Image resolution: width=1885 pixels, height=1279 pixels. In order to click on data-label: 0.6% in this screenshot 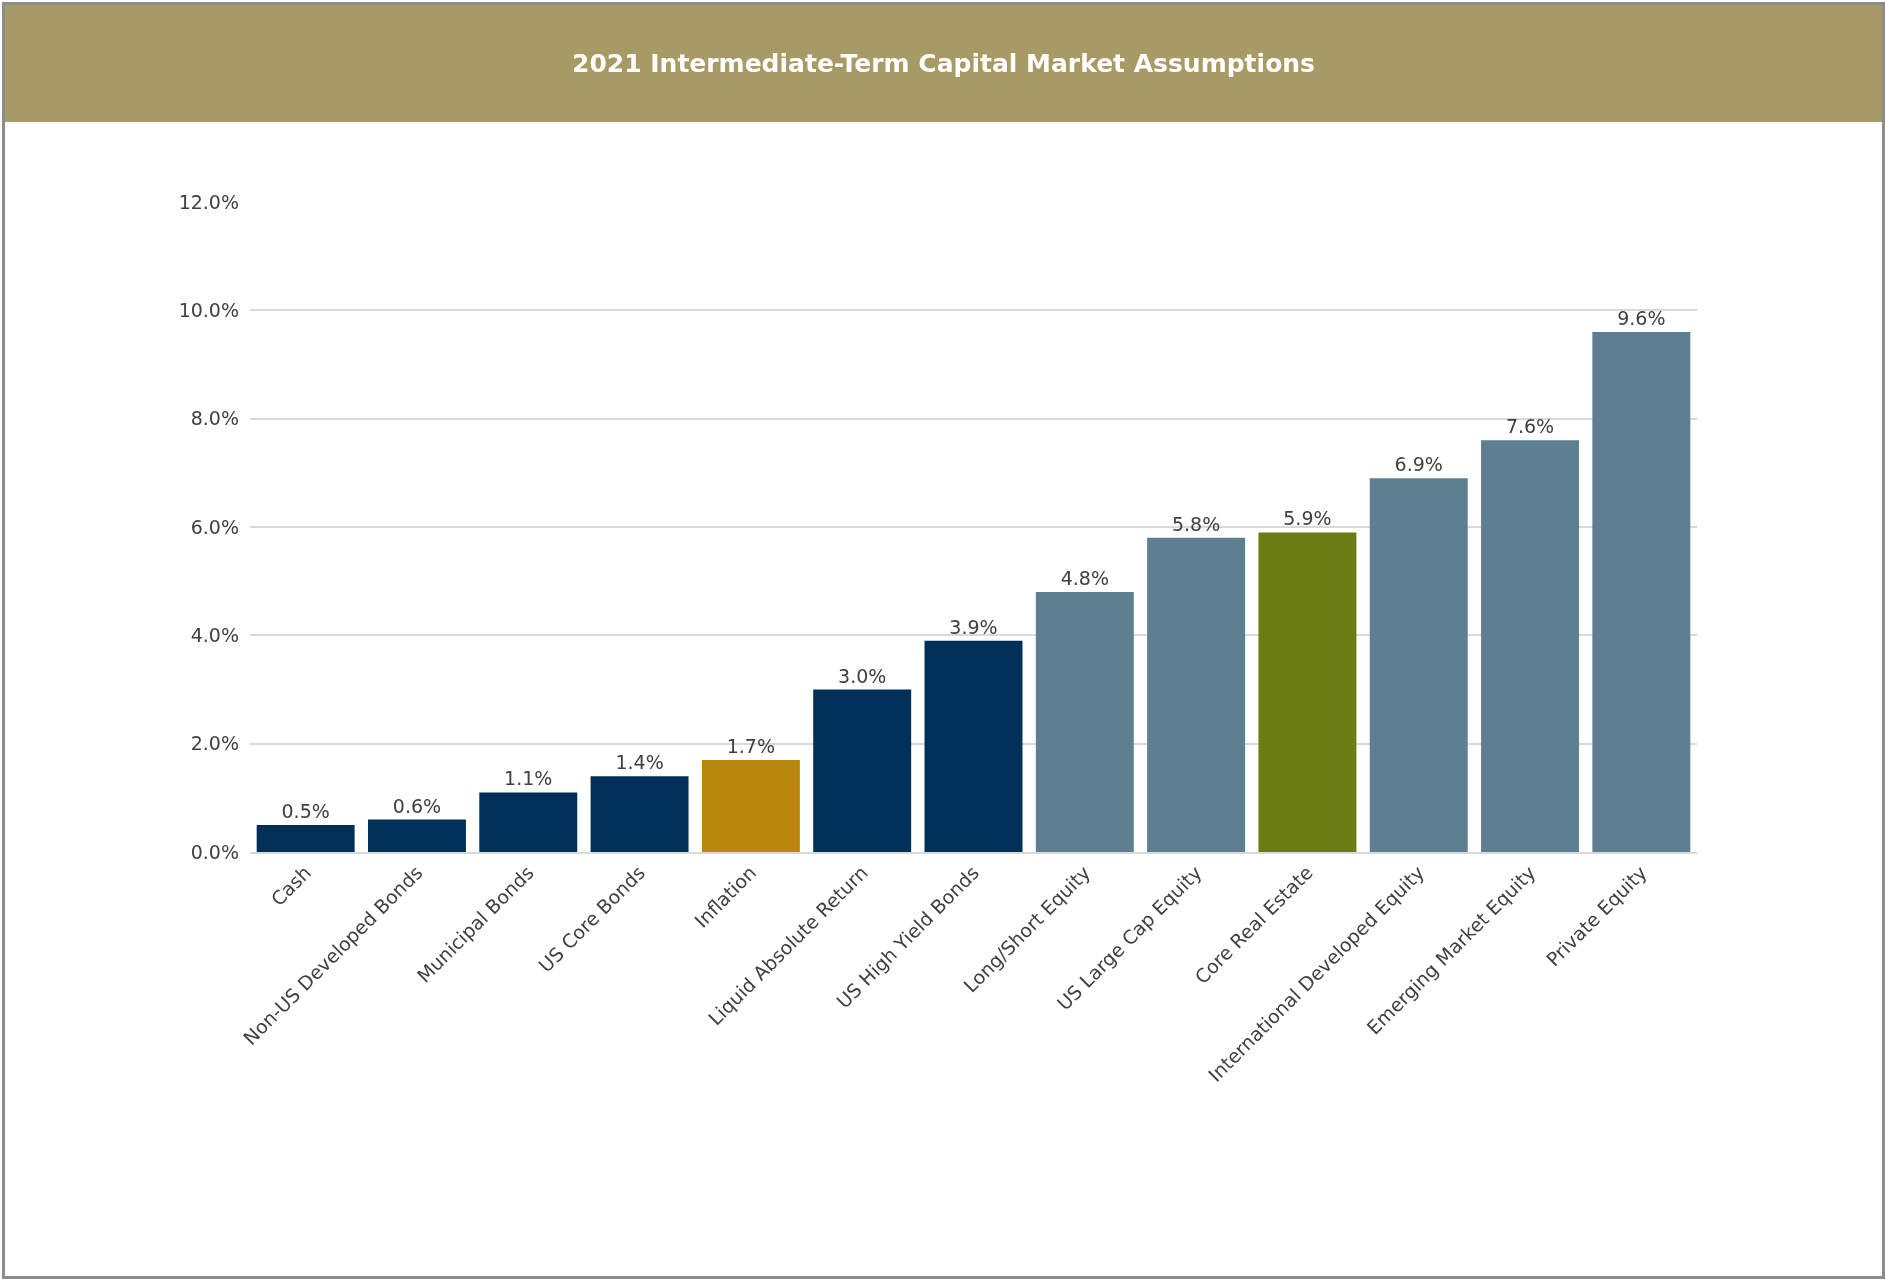, I will do `click(417, 805)`.